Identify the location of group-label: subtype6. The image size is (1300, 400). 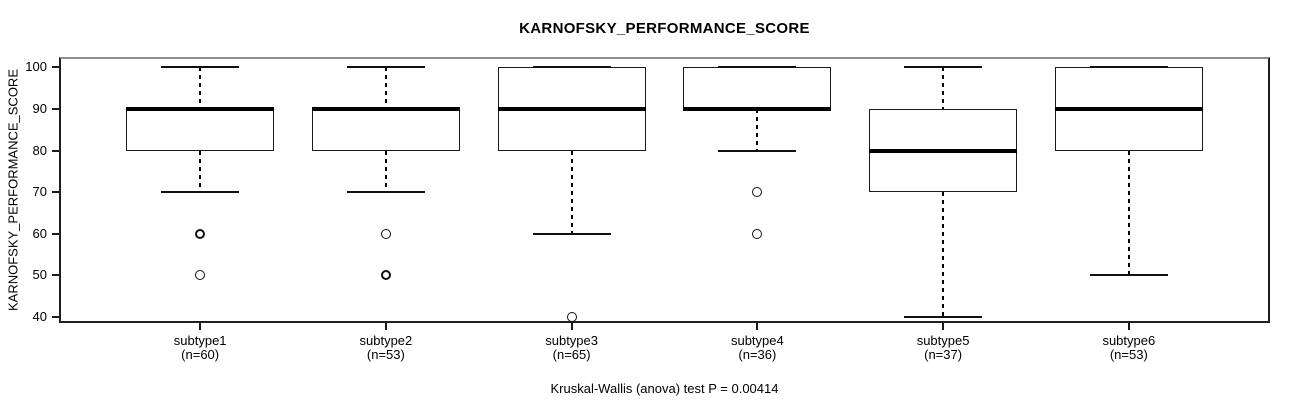
(1129, 340).